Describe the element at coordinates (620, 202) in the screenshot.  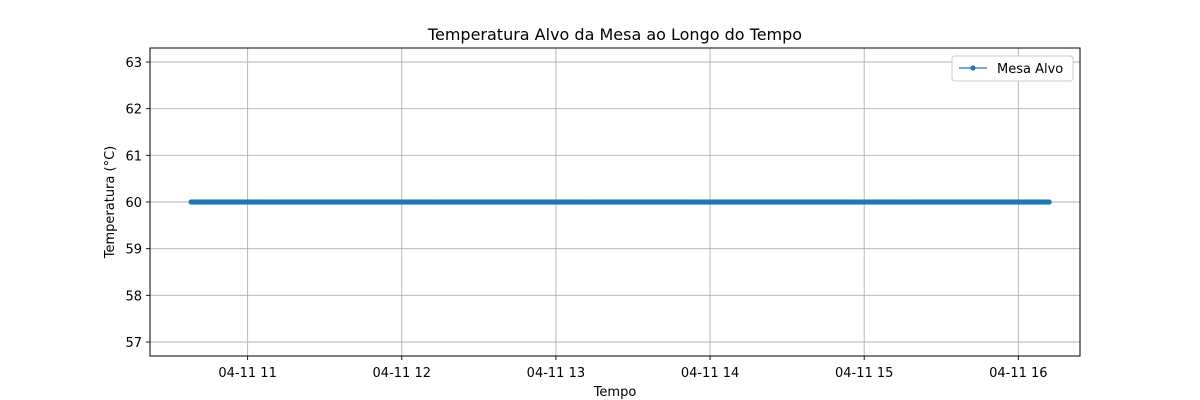
I see `series-layer` at that location.